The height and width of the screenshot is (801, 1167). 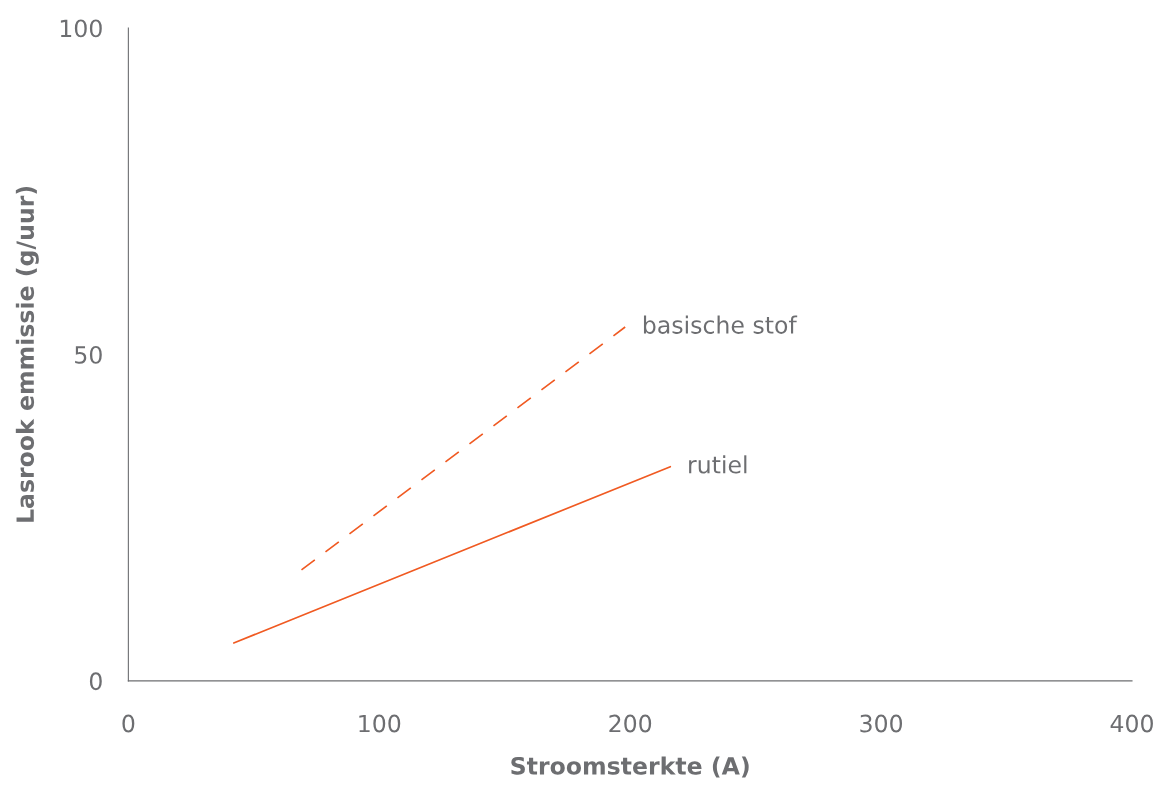 What do you see at coordinates (718, 464) in the screenshot?
I see `series-label: rutiel` at bounding box center [718, 464].